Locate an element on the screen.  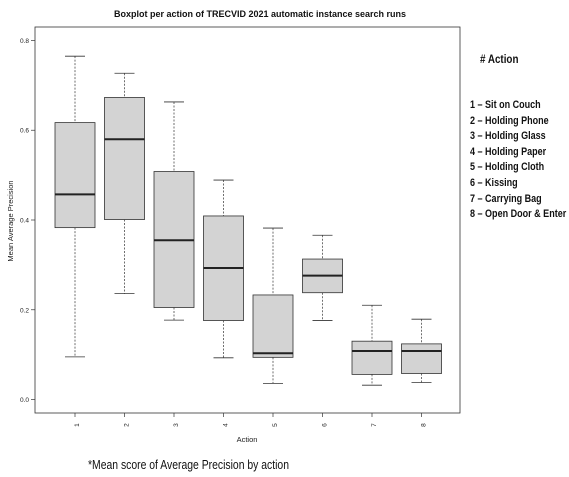
x-axis-label: Action is located at coordinates (247, 439).